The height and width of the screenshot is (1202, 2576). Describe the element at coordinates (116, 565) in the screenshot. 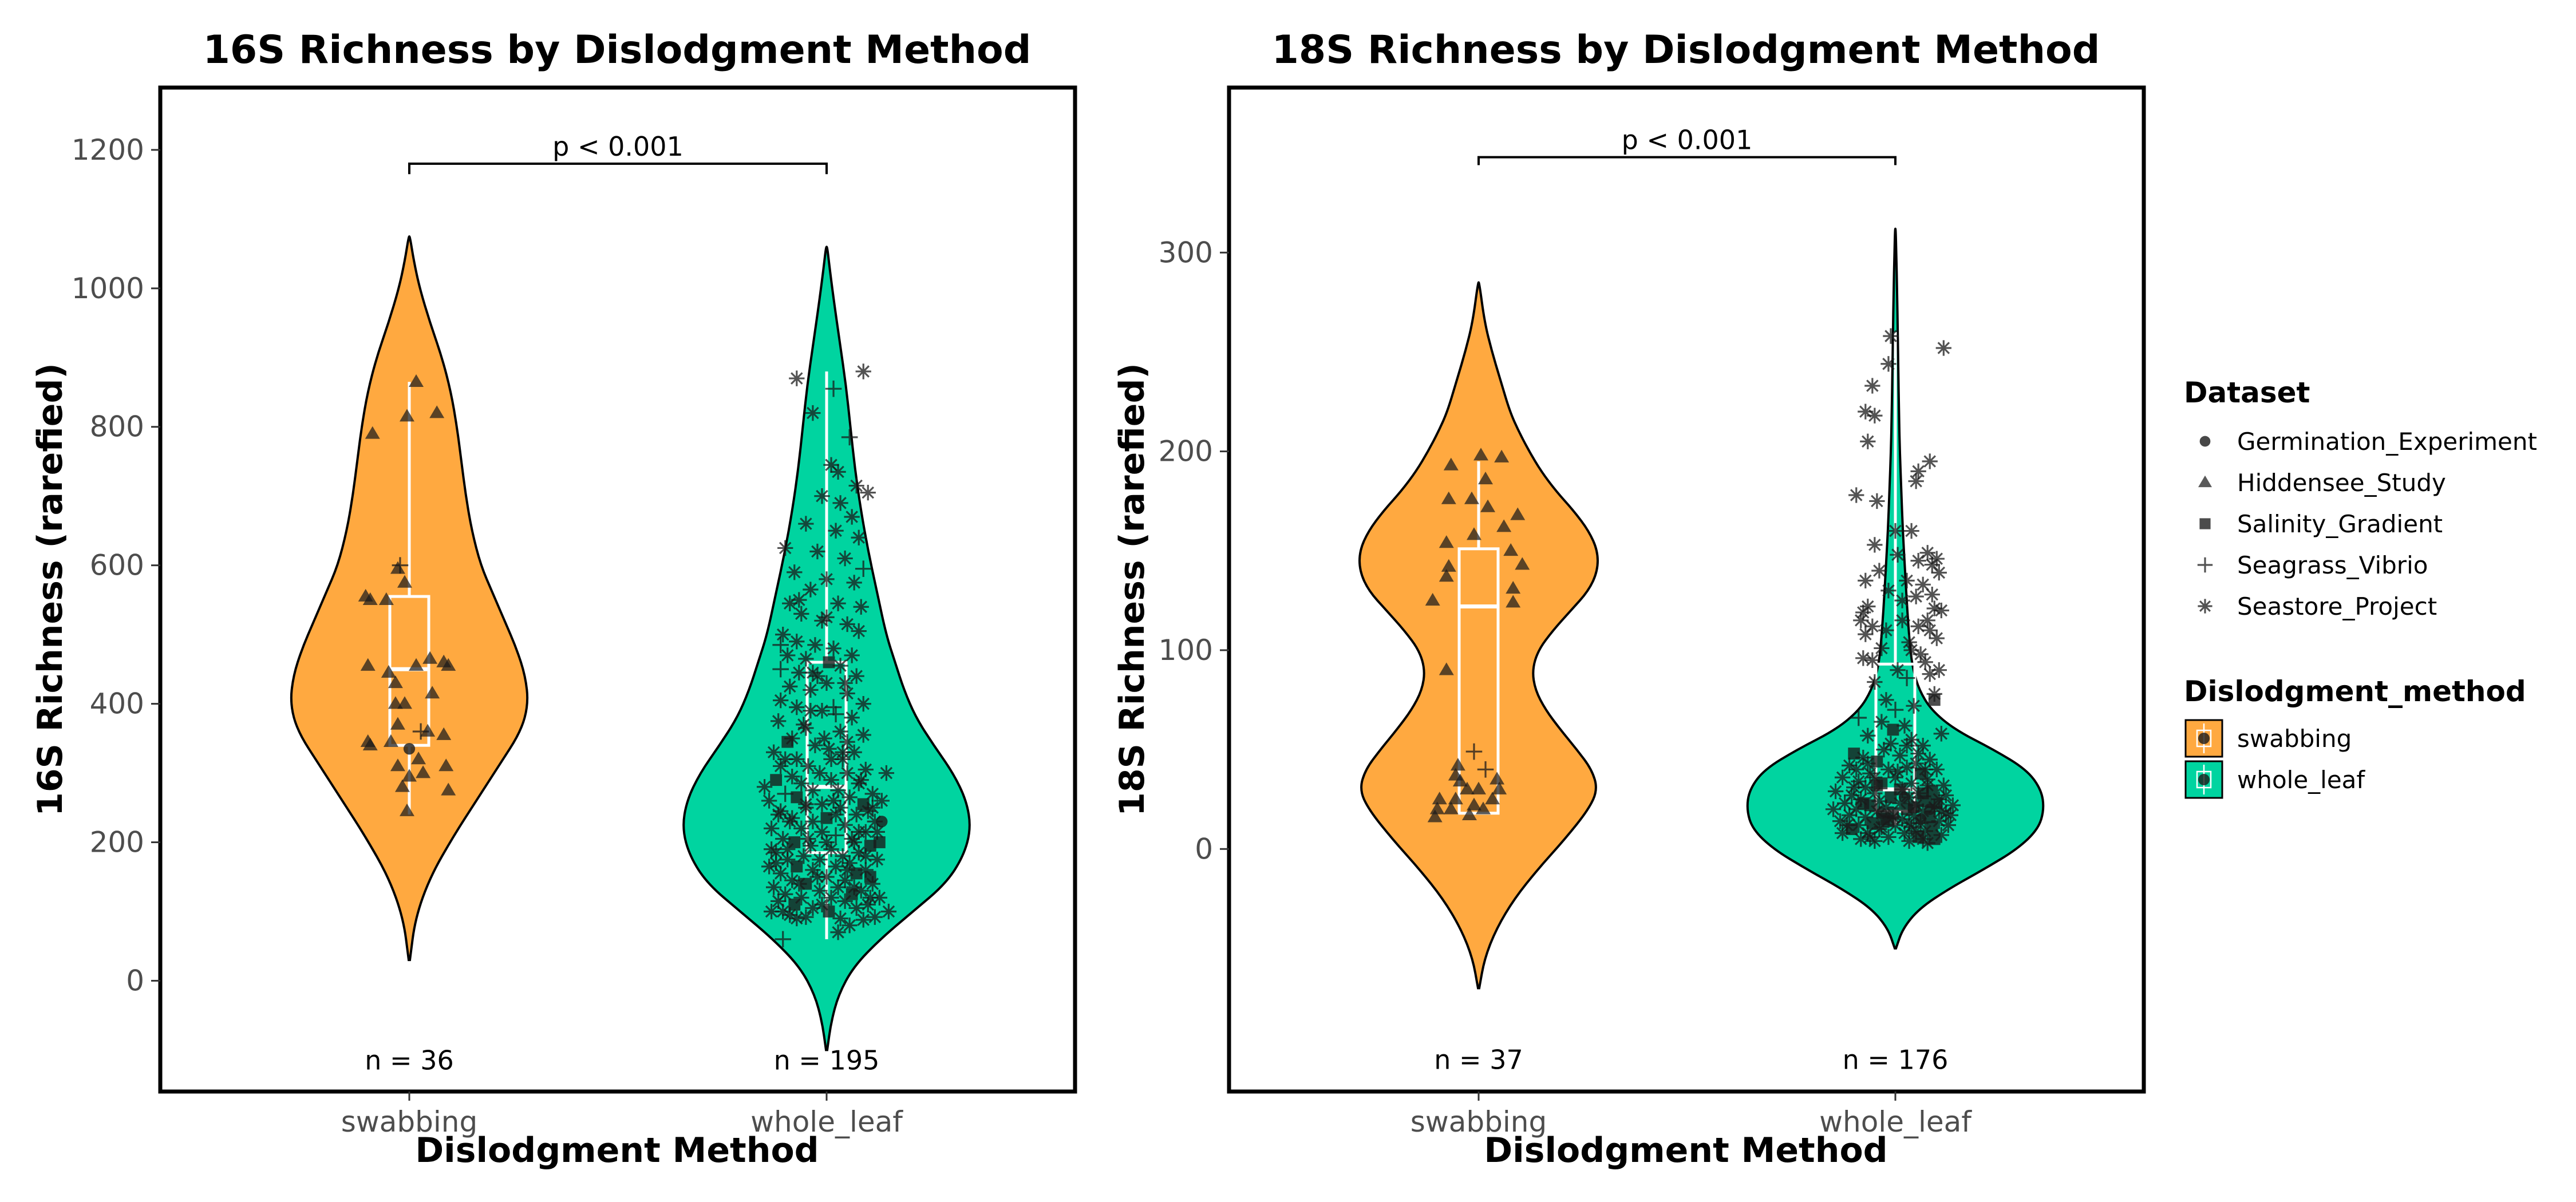

I see `panel-16s-y-axis: 0 200 400 600 800 1000 1200` at that location.